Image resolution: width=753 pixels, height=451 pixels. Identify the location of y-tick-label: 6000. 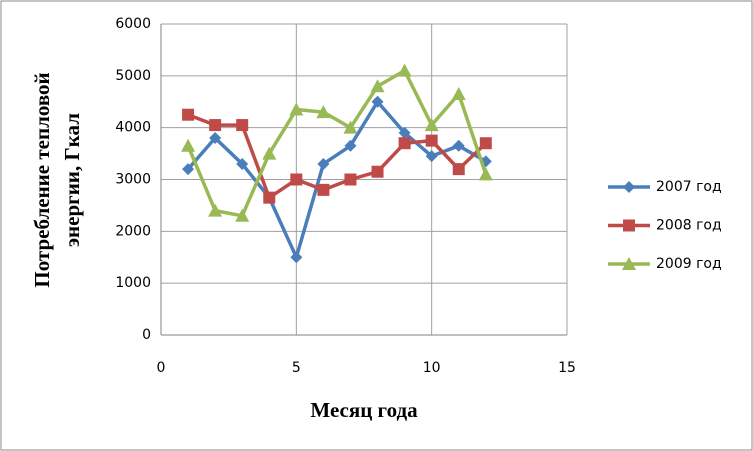
(133, 24).